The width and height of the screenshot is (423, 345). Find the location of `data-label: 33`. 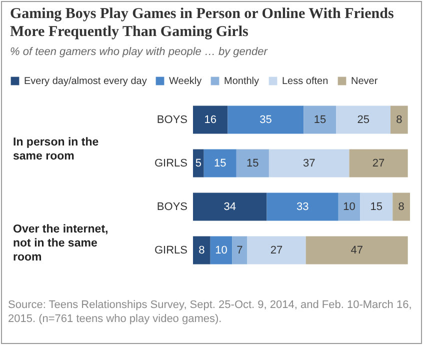

data-label: 33 is located at coordinates (302, 206).